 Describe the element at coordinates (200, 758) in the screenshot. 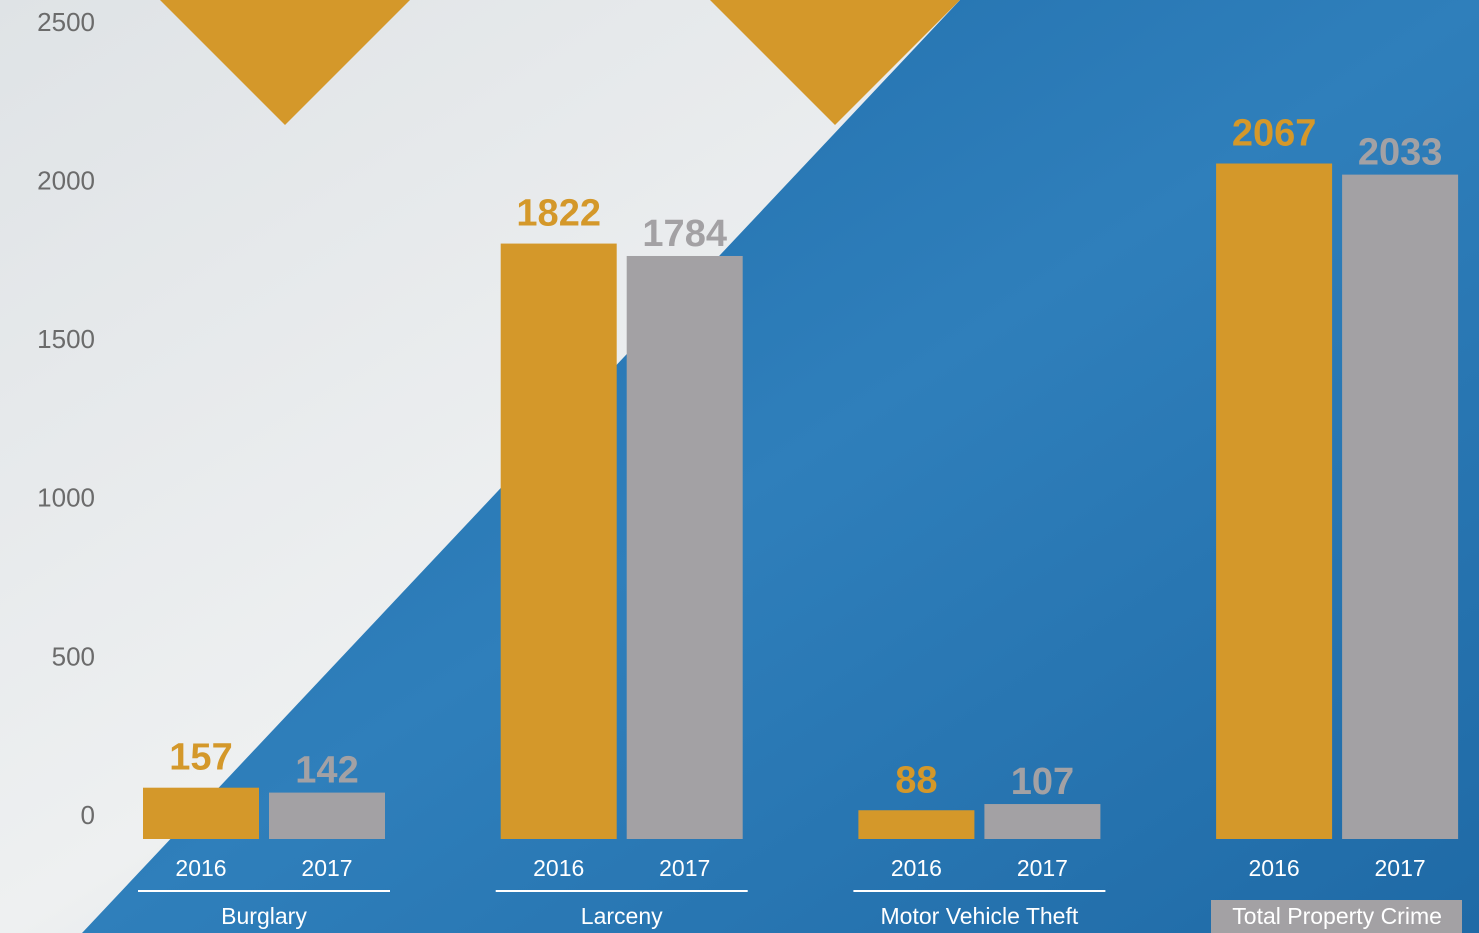

I see `value-label: 157` at that location.